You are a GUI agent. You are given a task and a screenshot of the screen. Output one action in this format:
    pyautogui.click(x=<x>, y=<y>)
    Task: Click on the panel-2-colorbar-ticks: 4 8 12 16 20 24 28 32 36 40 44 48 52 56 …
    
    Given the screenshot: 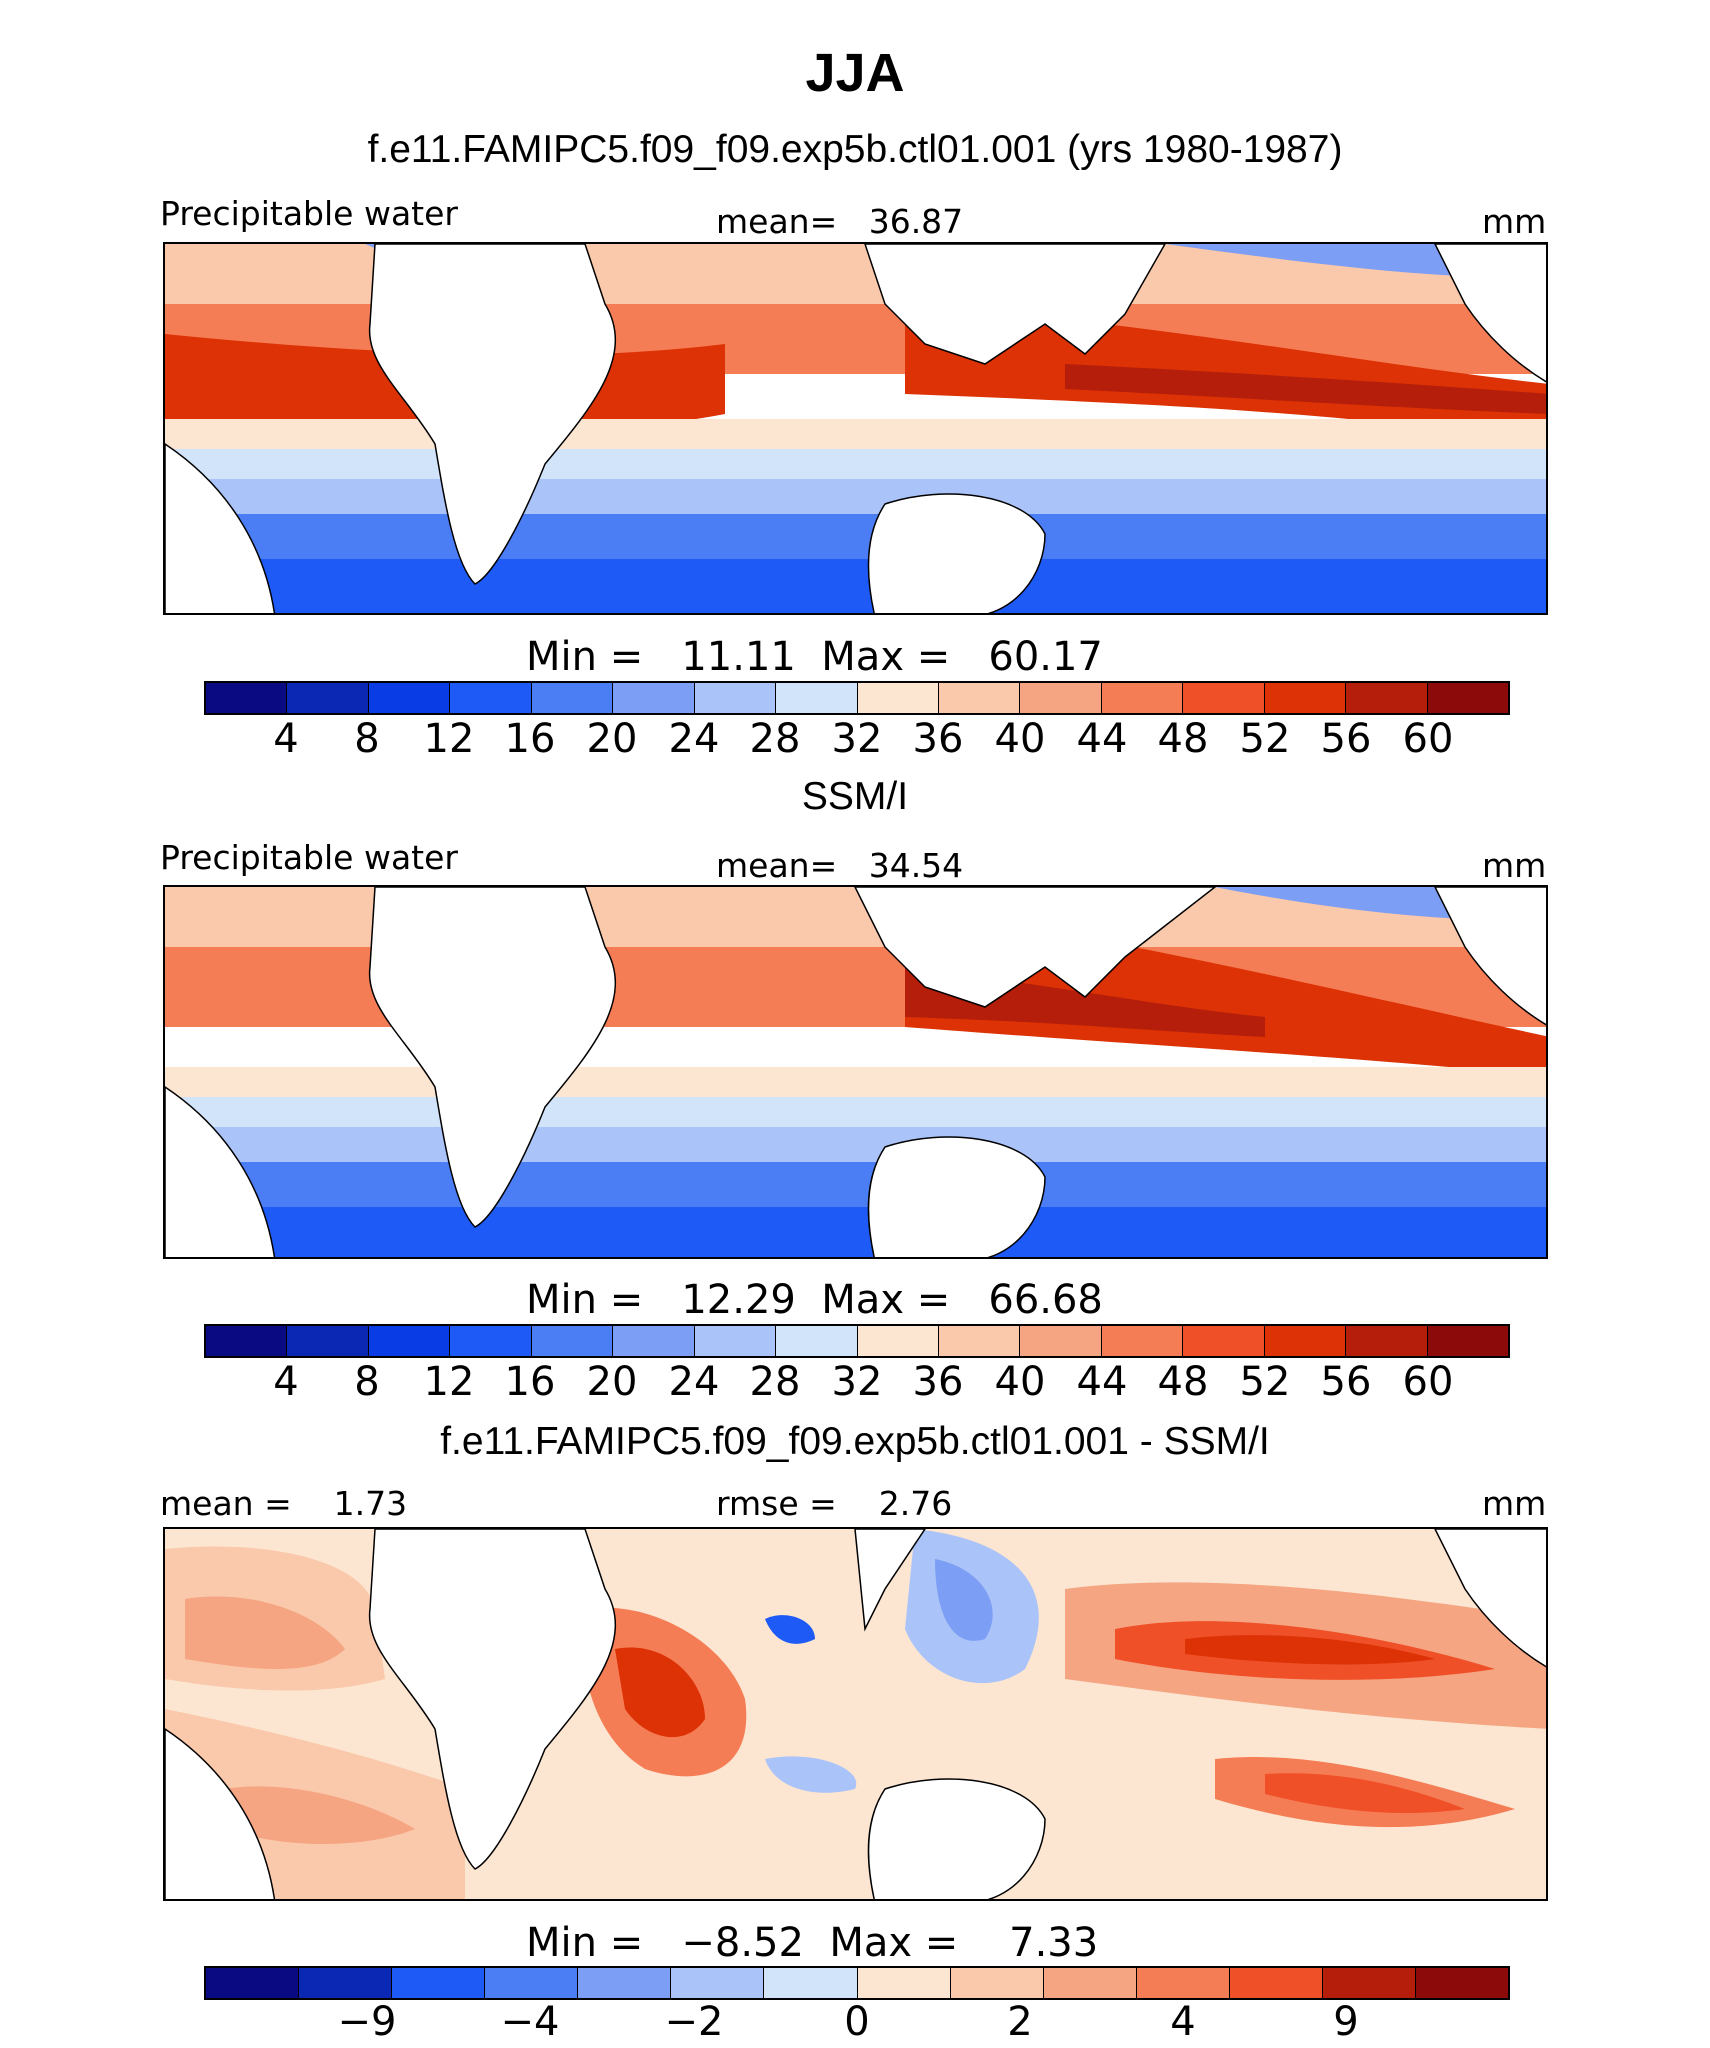 What is the action you would take?
    pyautogui.click(x=855, y=1384)
    